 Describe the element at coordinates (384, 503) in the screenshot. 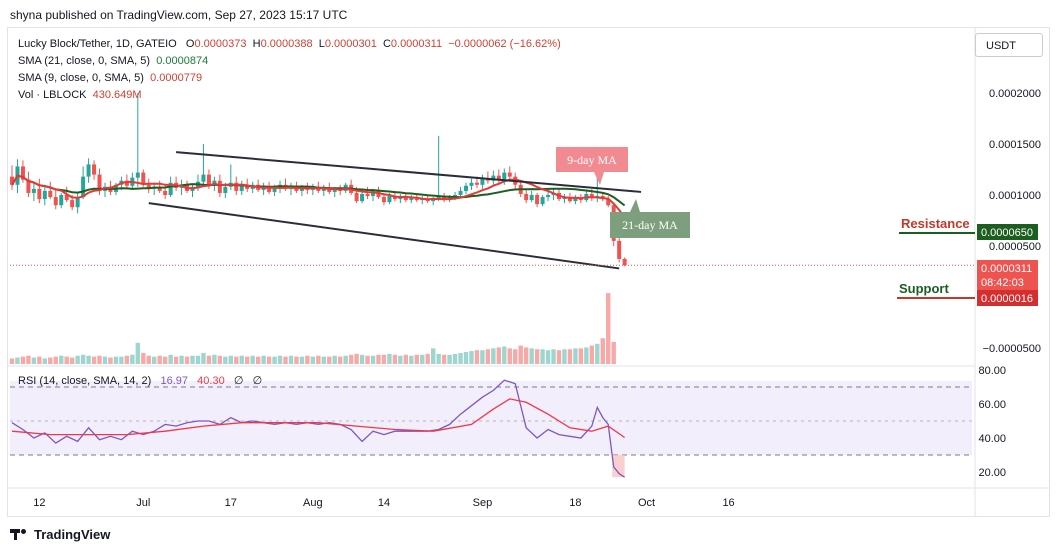

I see `time-tick-label: 14` at that location.